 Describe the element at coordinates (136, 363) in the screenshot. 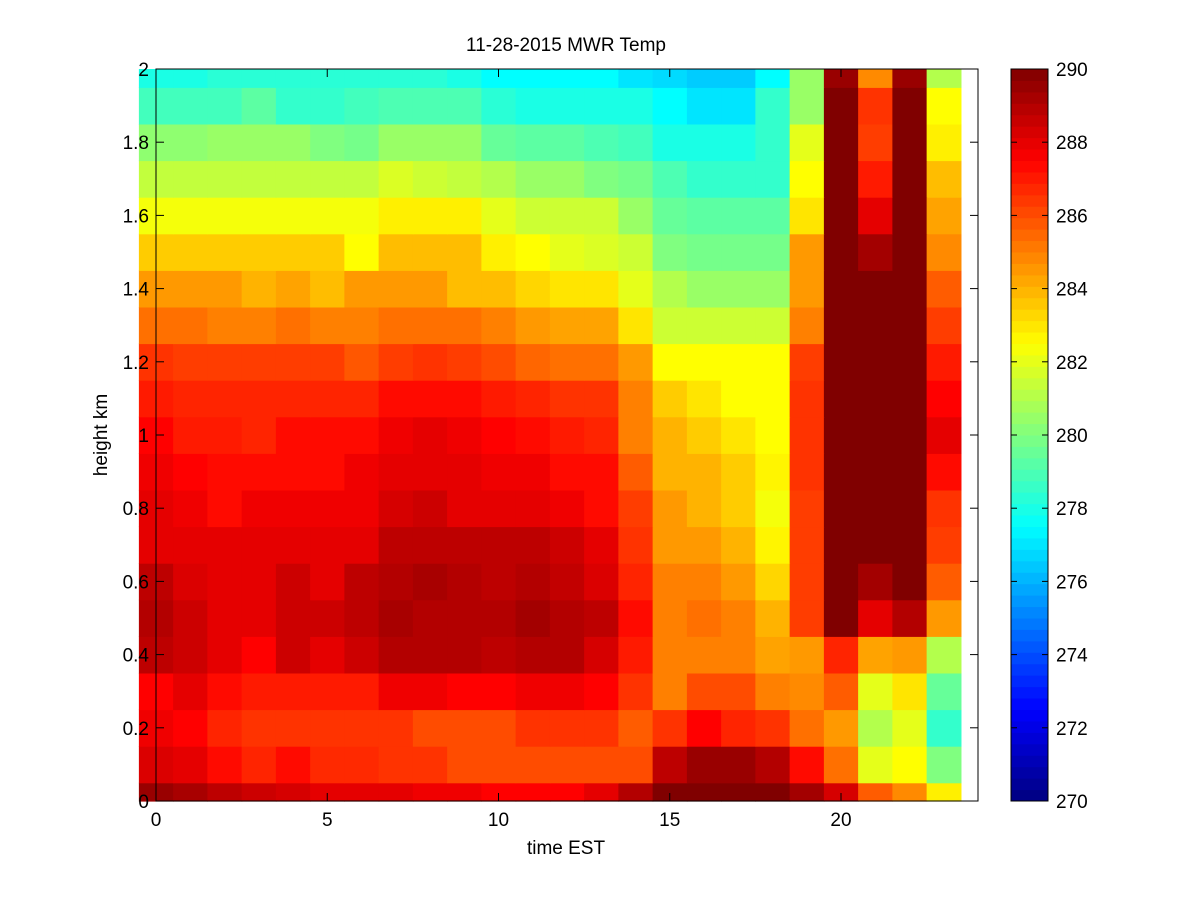

I see `y-tick-label: 1.2` at that location.